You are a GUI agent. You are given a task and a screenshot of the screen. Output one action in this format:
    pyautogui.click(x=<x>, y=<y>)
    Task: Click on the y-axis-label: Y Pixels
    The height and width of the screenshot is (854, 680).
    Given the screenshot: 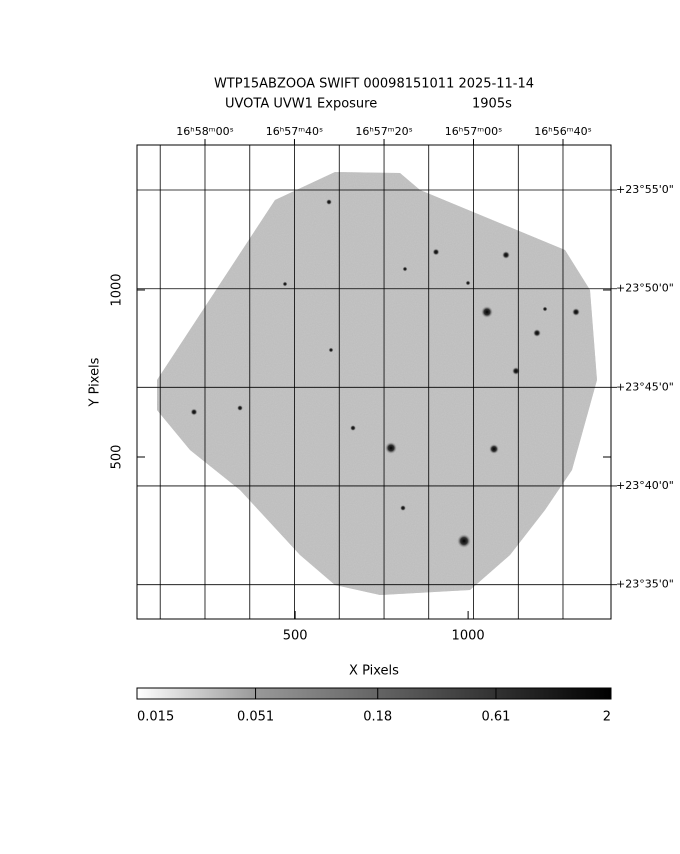 What is the action you would take?
    pyautogui.click(x=95, y=382)
    